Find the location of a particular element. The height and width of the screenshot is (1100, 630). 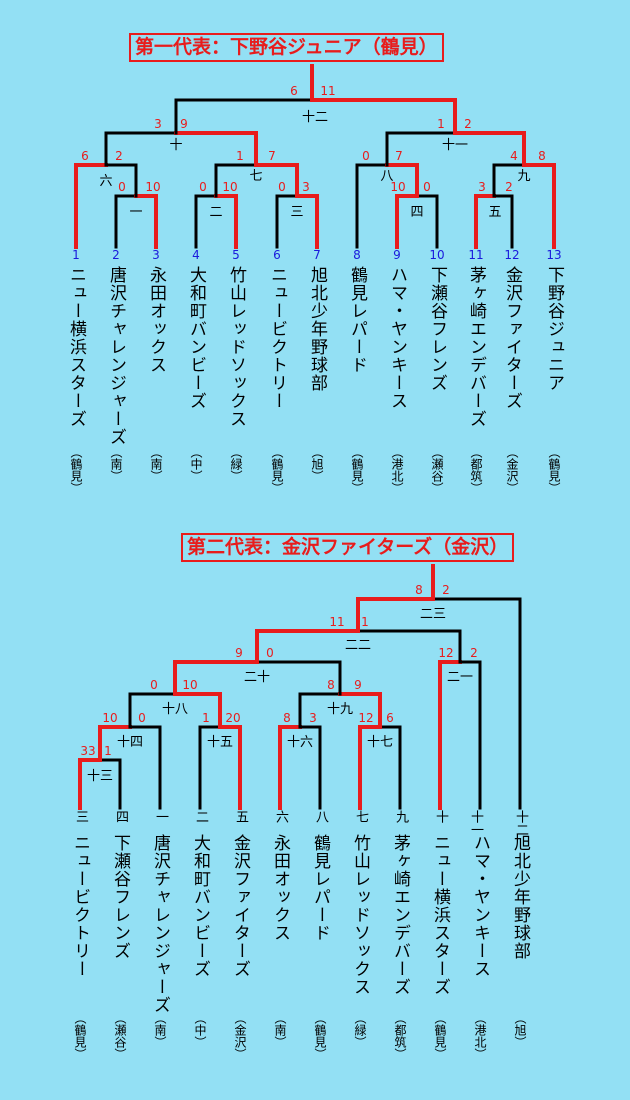

team-region: （鶴見） is located at coordinates (554, 470).